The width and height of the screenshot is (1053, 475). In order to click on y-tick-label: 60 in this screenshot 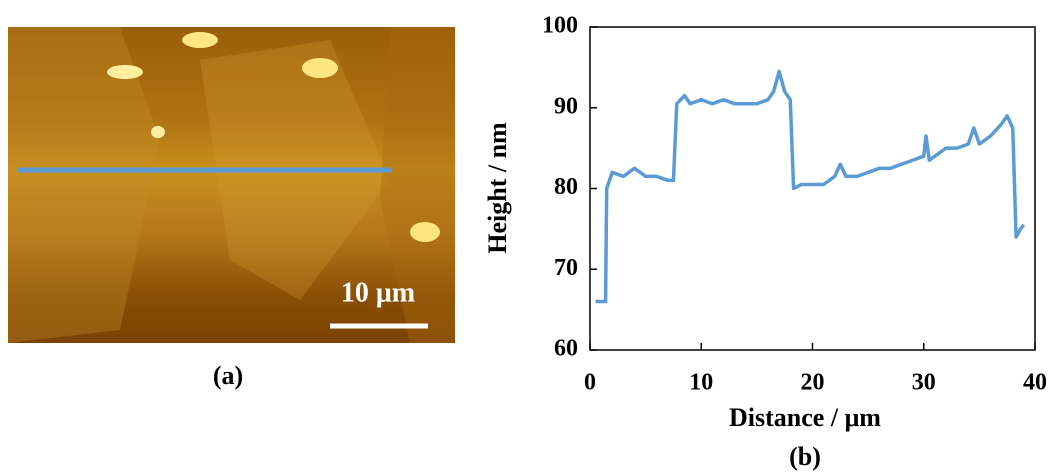, I will do `click(566, 349)`.